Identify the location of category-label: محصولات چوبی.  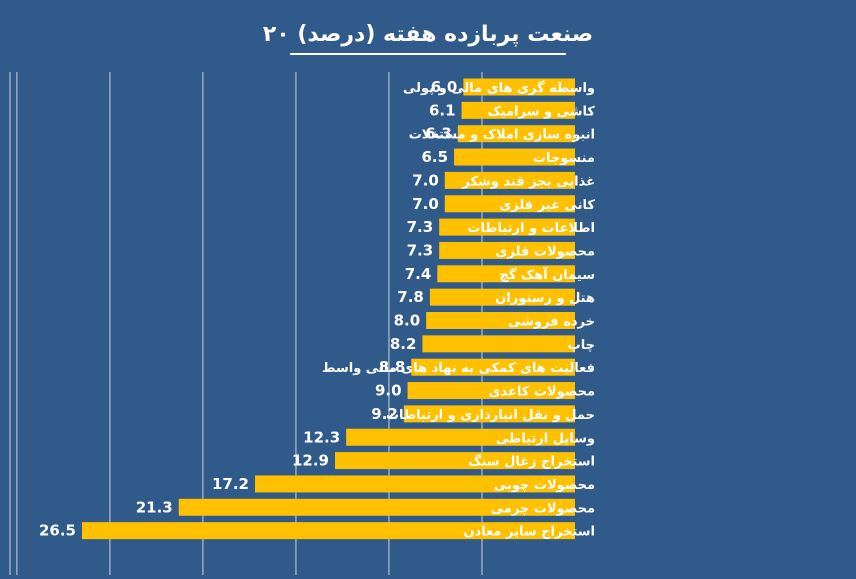
(544, 485).